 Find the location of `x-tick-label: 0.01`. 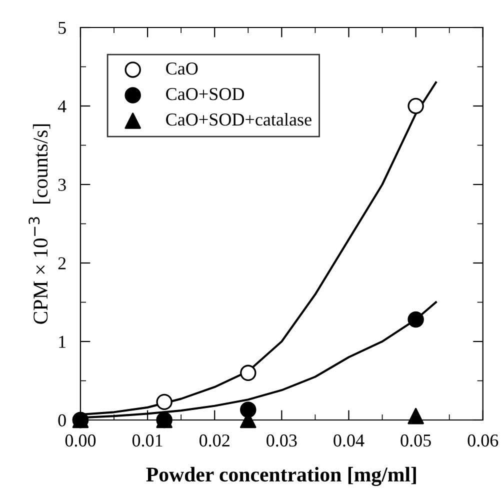

x-tick-label: 0.01 is located at coordinates (147, 440).